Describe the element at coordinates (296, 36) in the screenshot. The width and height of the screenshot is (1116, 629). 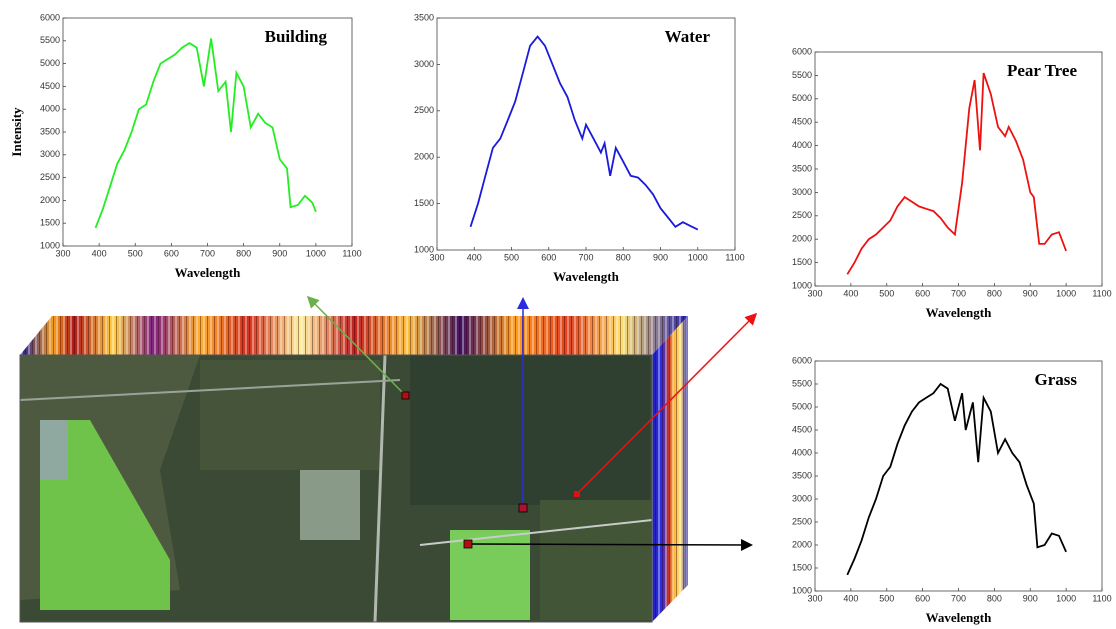
I see `chart-title: Building` at that location.